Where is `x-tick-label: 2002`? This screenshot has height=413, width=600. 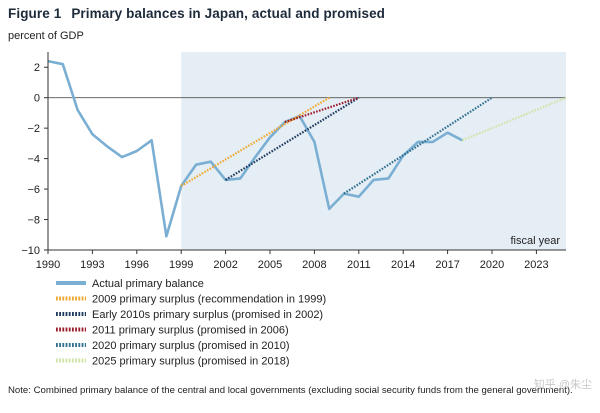
x-tick-label: 2002 is located at coordinates (225, 265).